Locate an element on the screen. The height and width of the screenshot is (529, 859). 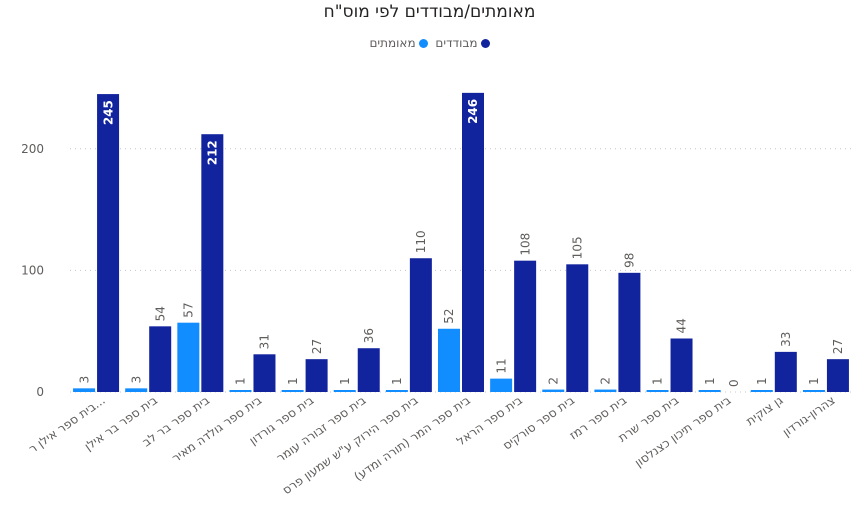
data-label: 11 is located at coordinates (501, 365).